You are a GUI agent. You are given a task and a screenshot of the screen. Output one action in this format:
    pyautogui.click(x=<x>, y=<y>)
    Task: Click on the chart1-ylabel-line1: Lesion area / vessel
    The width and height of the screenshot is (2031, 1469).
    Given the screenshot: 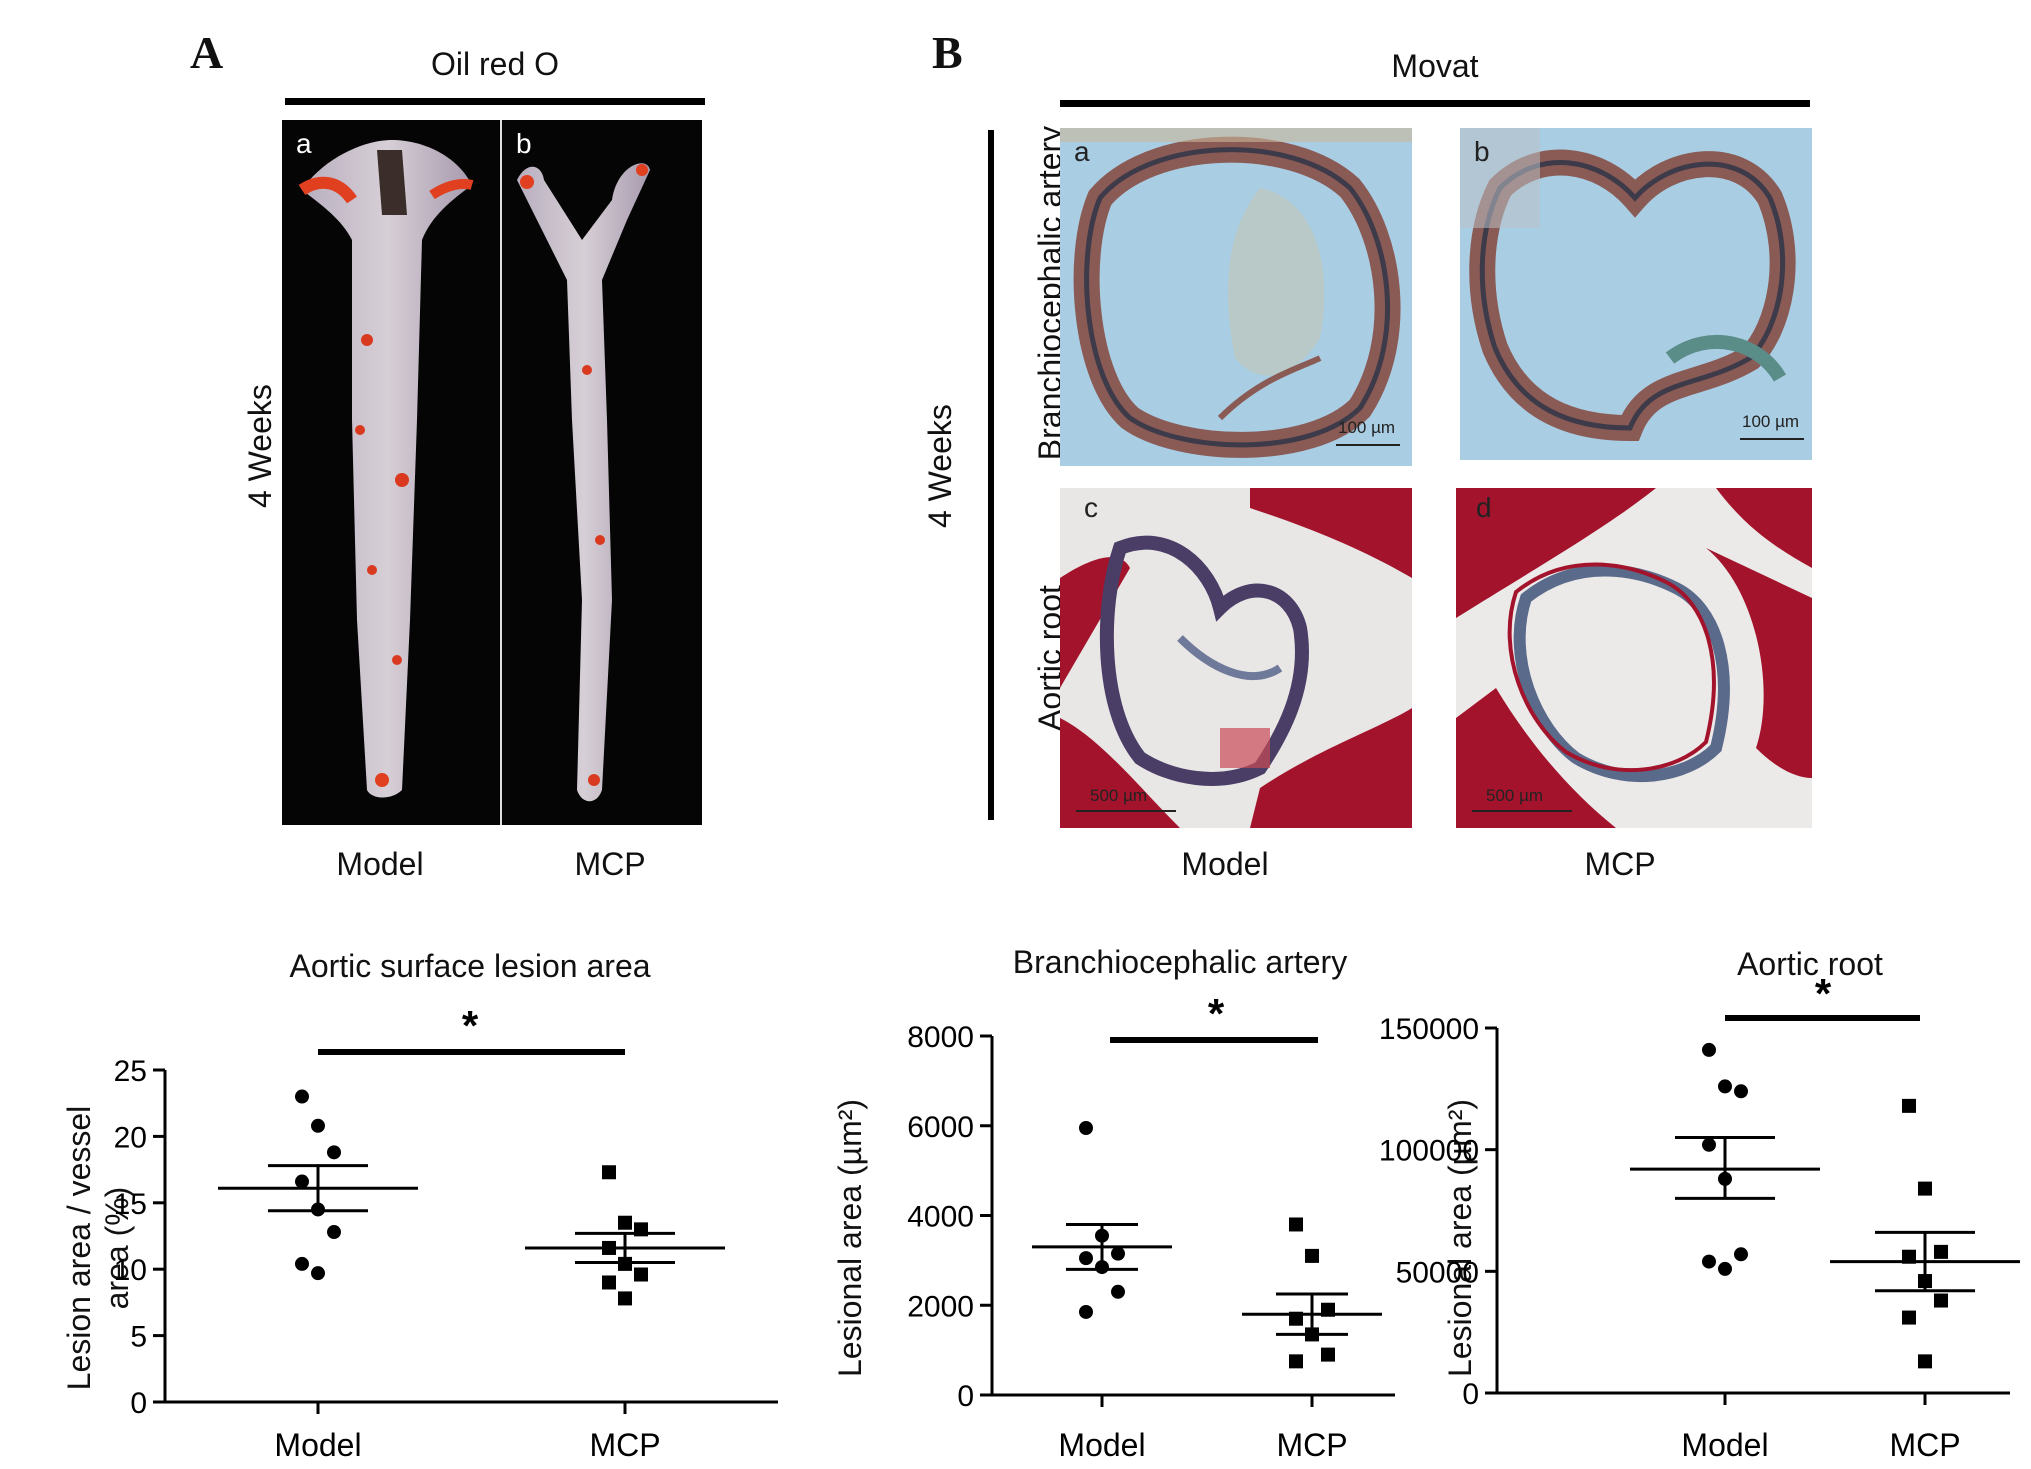 What is the action you would take?
    pyautogui.click(x=79, y=1248)
    